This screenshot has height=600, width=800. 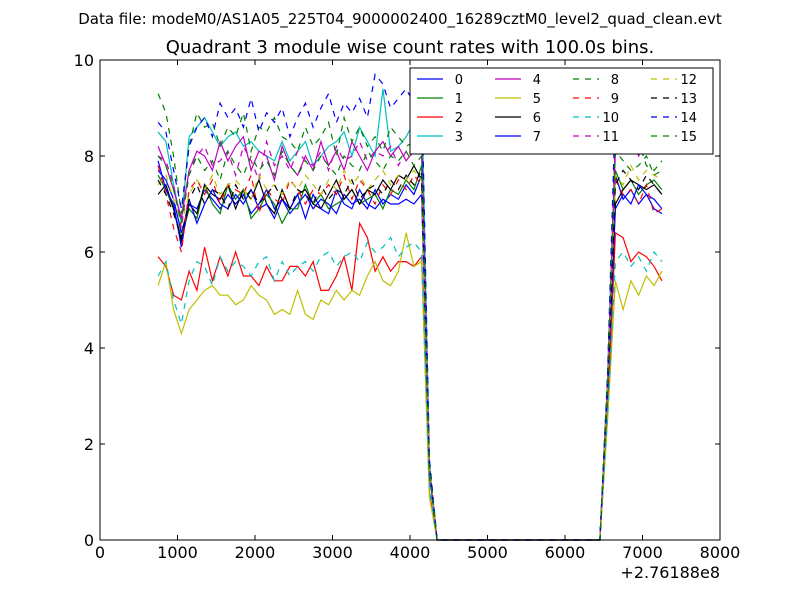 I want to click on y-tick-label: 2, so click(x=89, y=444).